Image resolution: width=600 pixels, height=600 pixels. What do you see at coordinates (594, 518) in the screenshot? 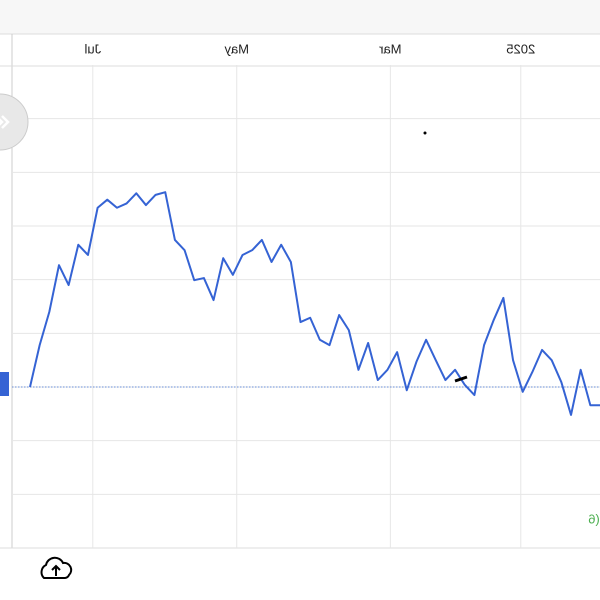
I see `change-text: (6` at bounding box center [594, 518].